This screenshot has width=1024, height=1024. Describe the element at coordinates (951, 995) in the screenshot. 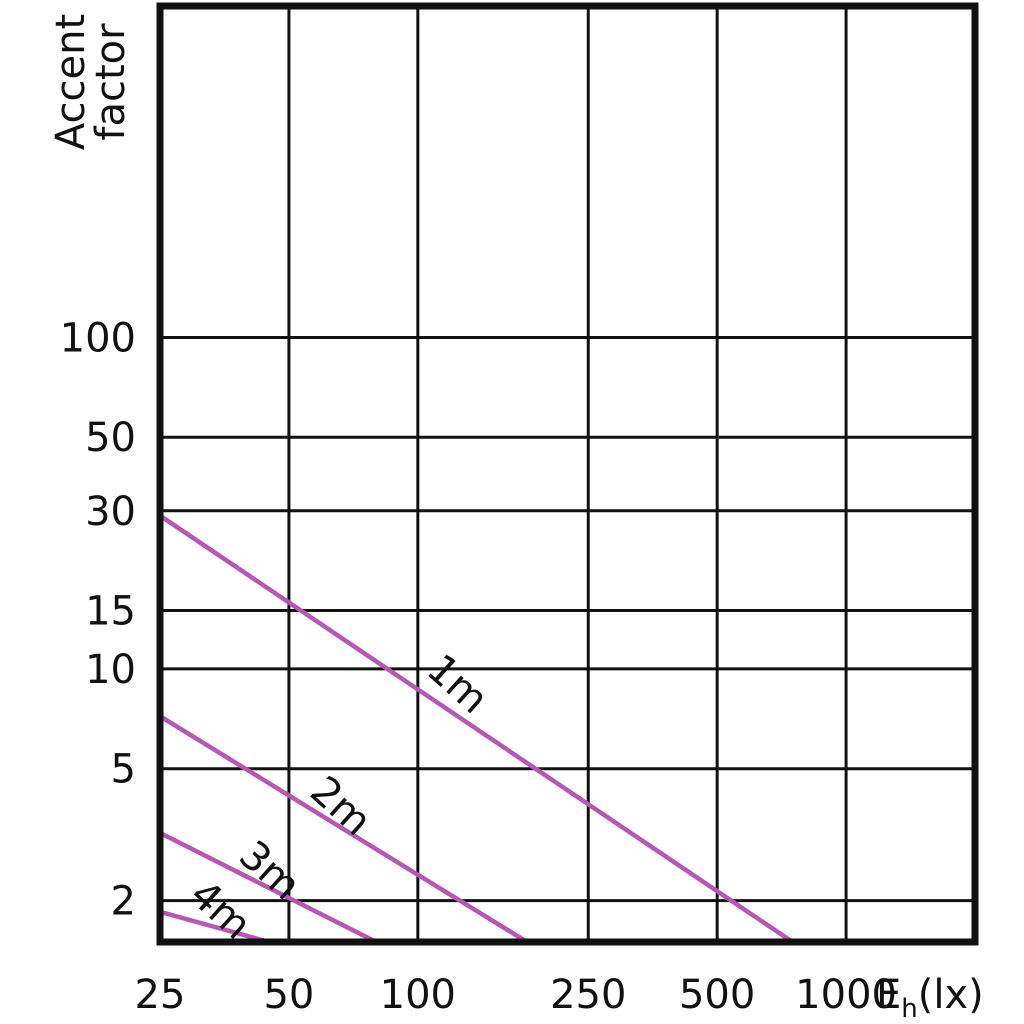

I see `x-axis-label-unit: (lx)` at that location.